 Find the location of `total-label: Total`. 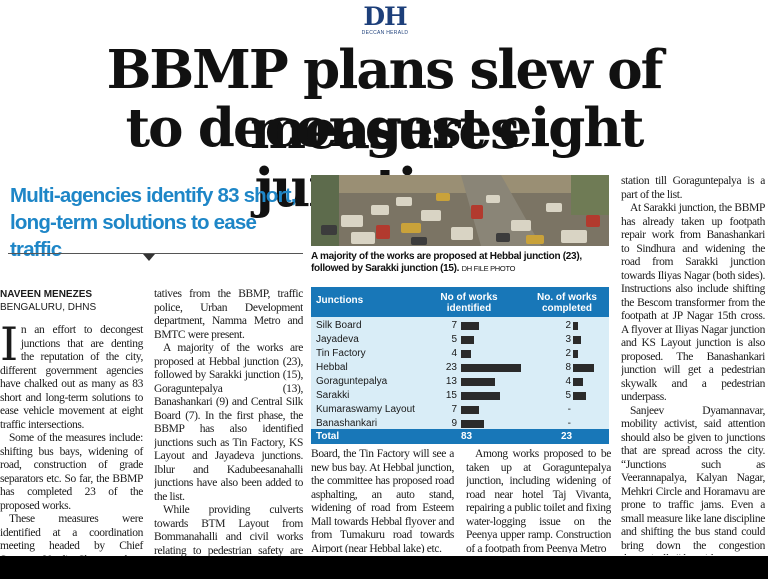

total-label: Total is located at coordinates (328, 436).